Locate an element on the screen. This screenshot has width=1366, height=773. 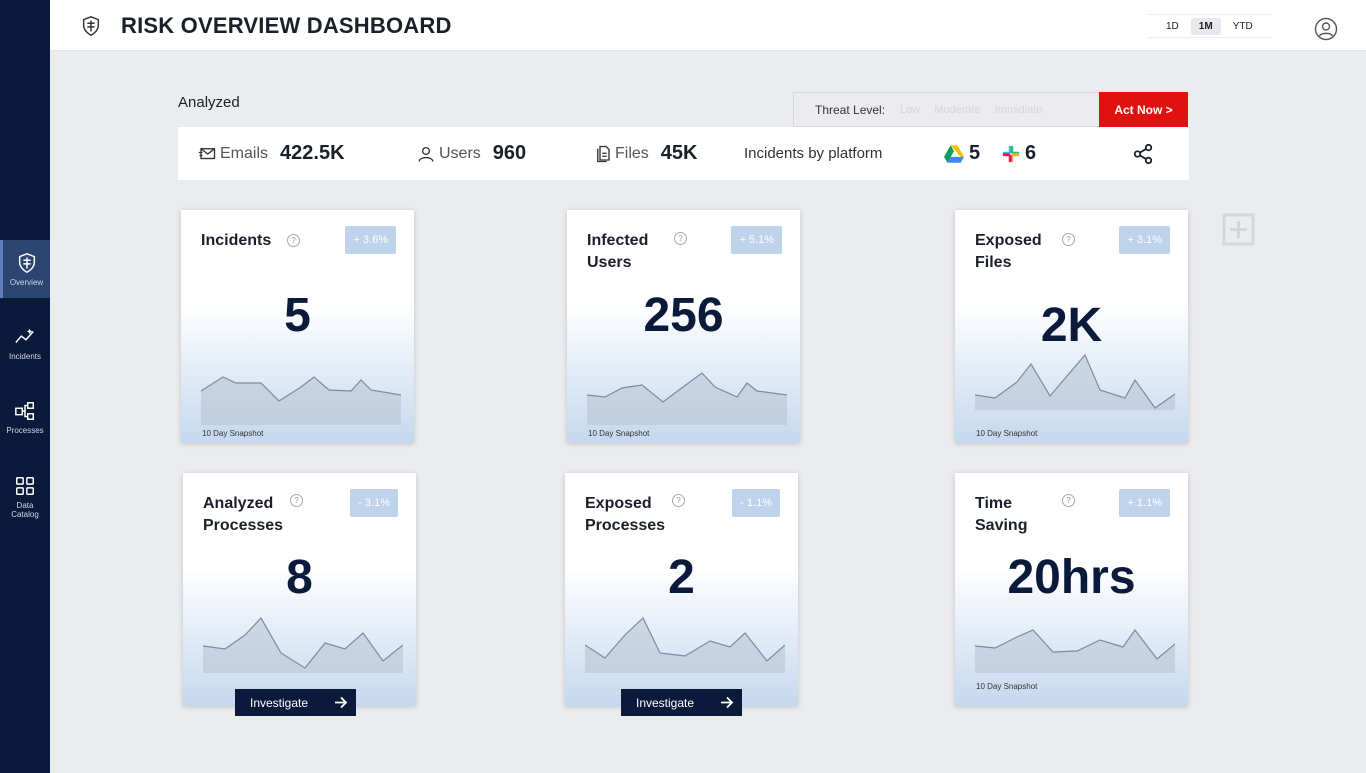
header: RISK OVERVIEW DASHBOARD 1D 1M YTD is located at coordinates (708, 25).